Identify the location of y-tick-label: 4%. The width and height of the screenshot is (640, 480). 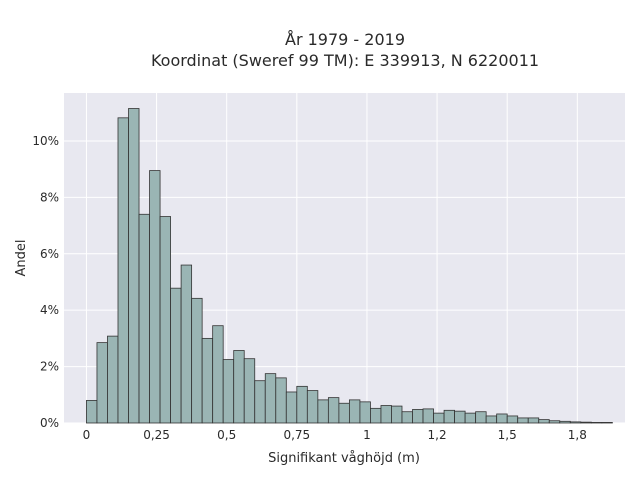
(49, 310).